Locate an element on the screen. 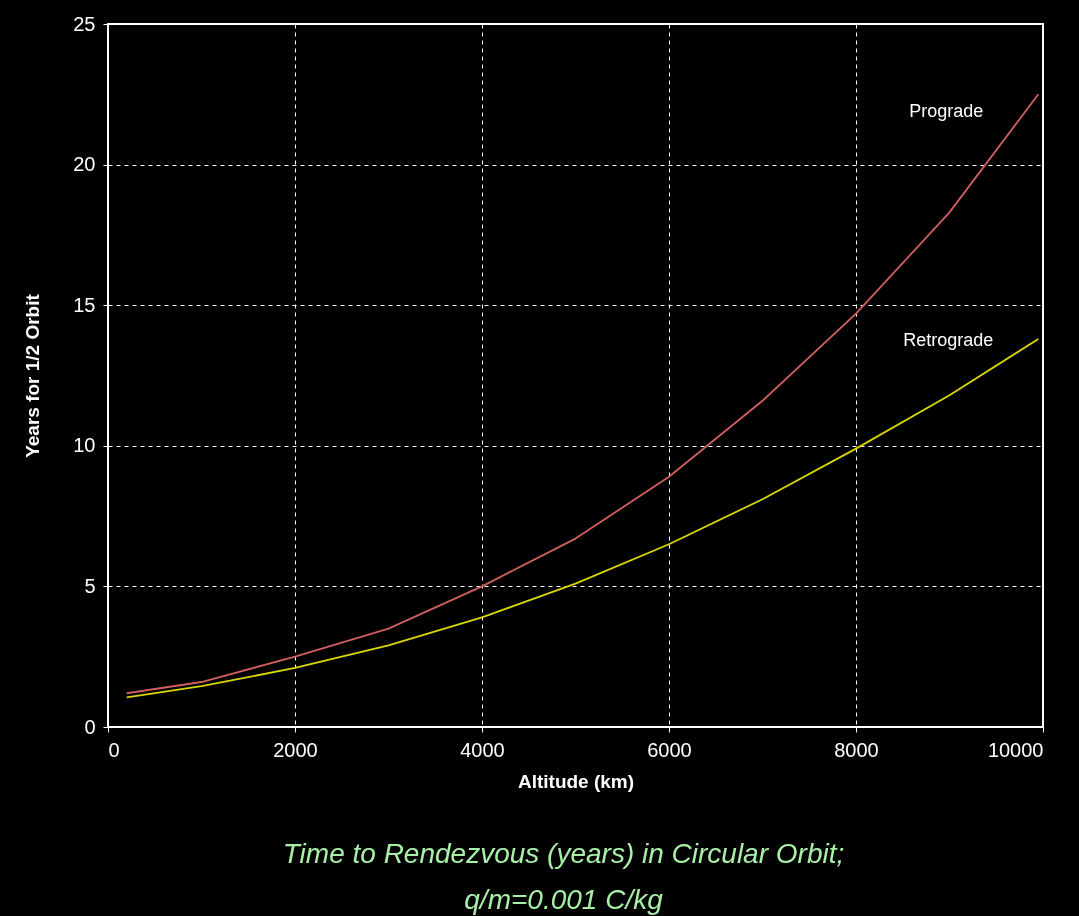  y-tick-label: 5 is located at coordinates (90, 585).